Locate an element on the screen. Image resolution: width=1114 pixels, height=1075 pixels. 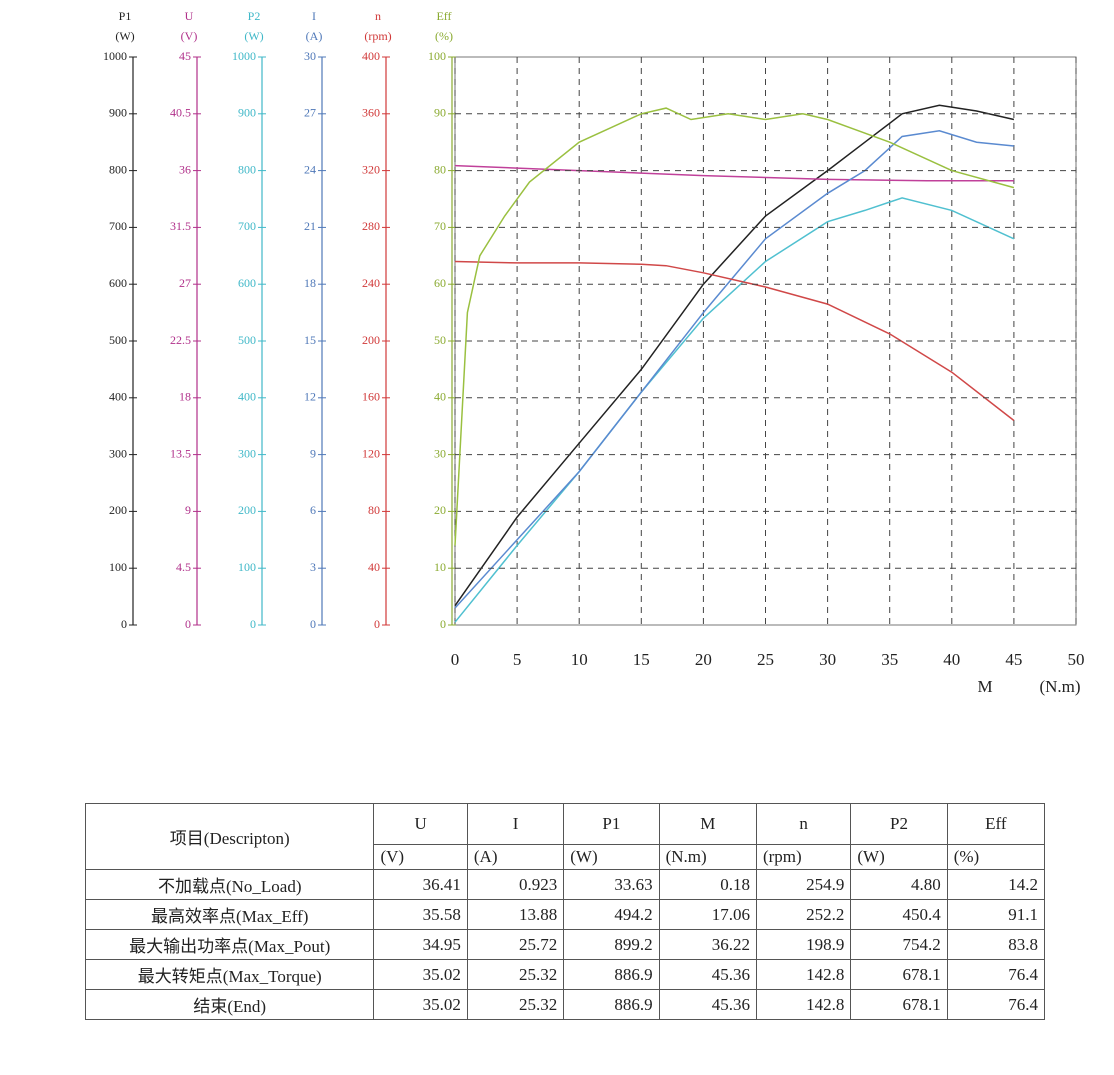
y-tick-label: 80 is located at coordinates (374, 510).